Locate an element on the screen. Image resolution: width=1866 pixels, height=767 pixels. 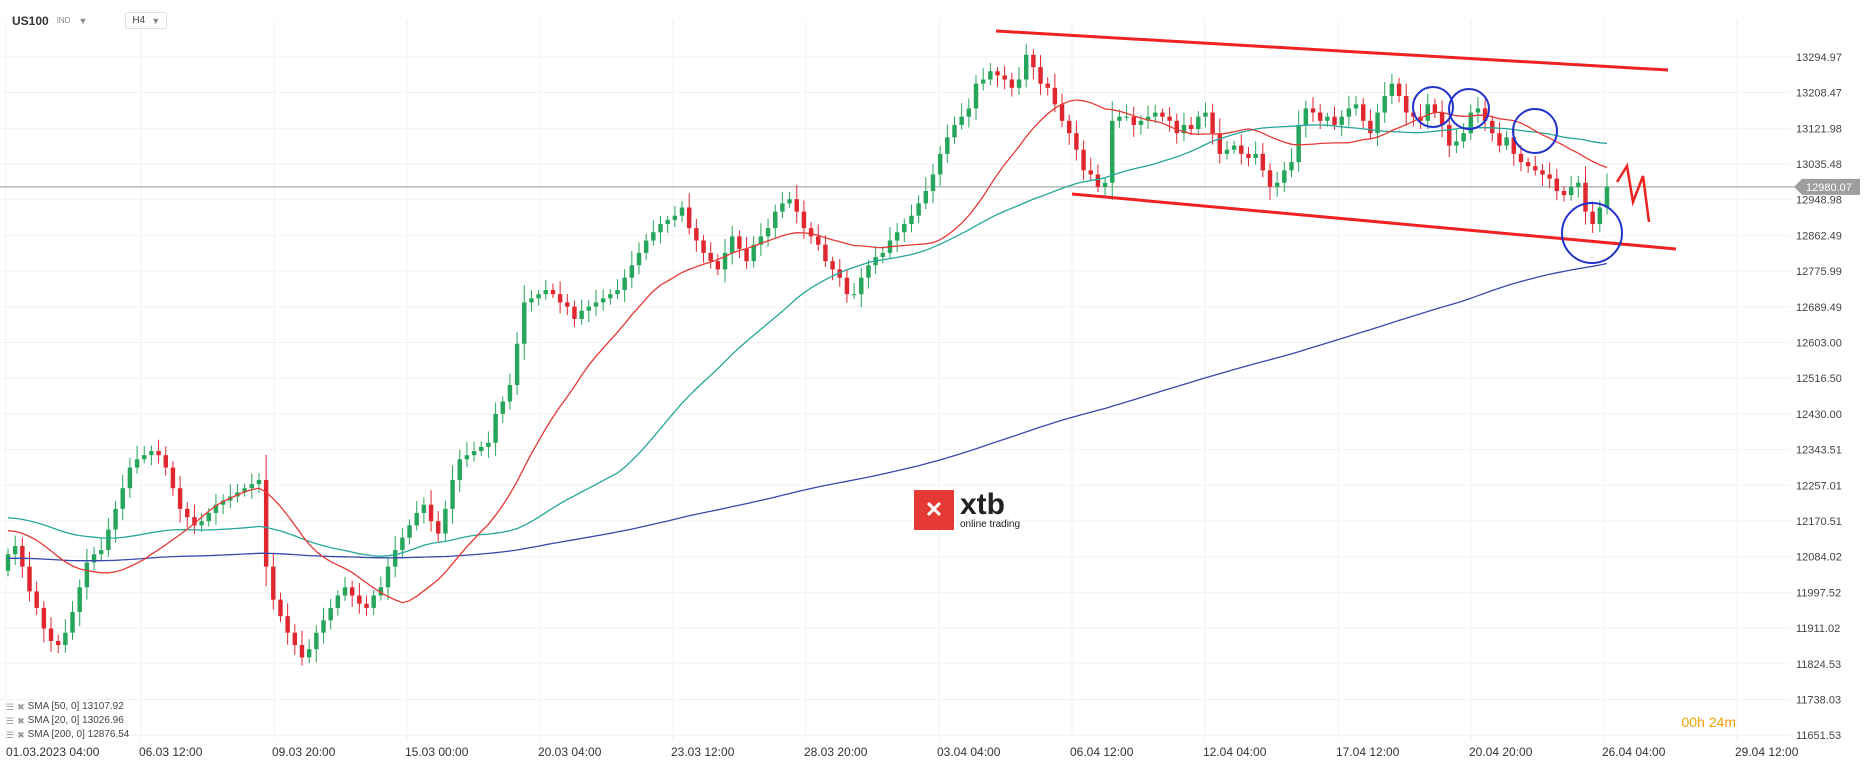
candle-countdown: 00h 24m is located at coordinates (1708, 722).